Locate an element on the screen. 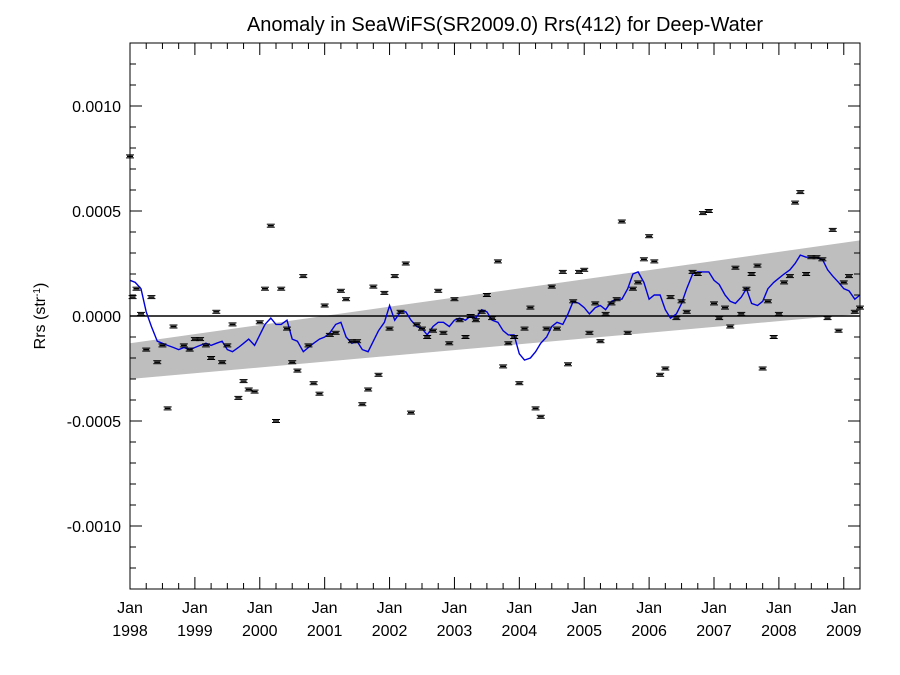  x-tick-year-label: 2006 is located at coordinates (649, 631).